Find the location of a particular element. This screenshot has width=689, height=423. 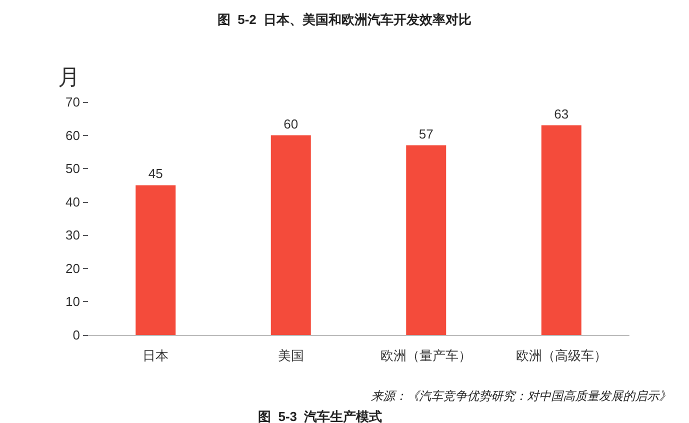

data-label: 45 is located at coordinates (155, 174).